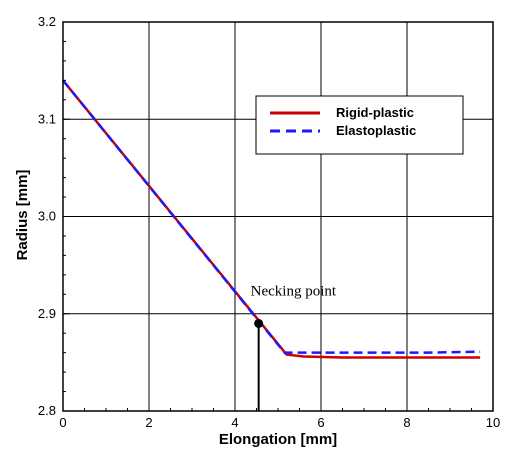  What do you see at coordinates (47, 410) in the screenshot?
I see `y-tick-label: 2.8` at bounding box center [47, 410].